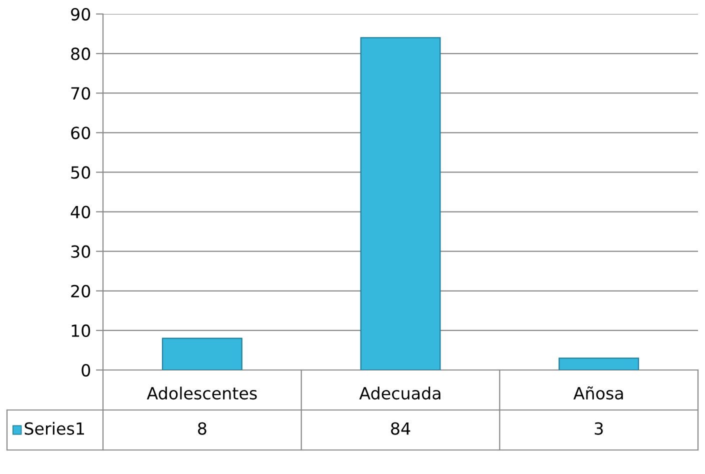  Describe the element at coordinates (201, 393) in the screenshot. I see `x-tick-label: Adolescentes` at that location.